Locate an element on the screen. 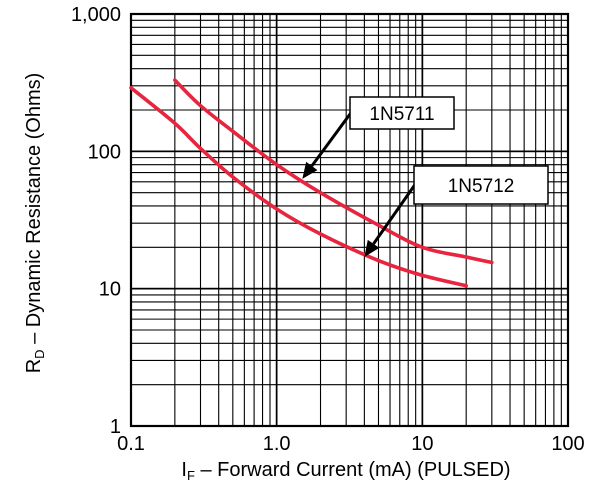 The width and height of the screenshot is (595, 493). y-axis-title: RD – Dynamic Resistance (Ohms) is located at coordinates (35, 223).